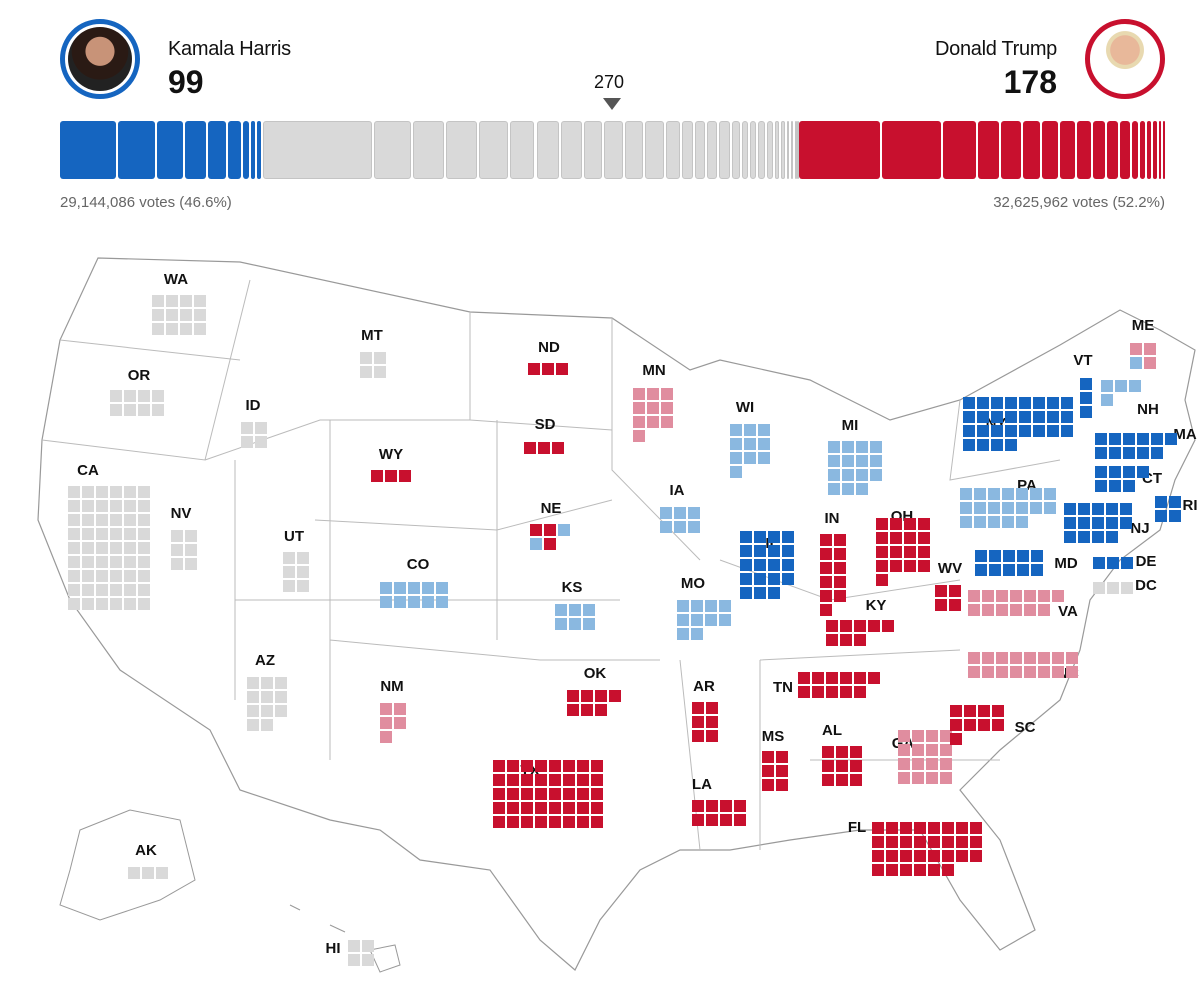 This screenshot has width=1200, height=1001. Describe the element at coordinates (1083, 360) in the screenshot. I see `state-label-vt: VT` at that location.